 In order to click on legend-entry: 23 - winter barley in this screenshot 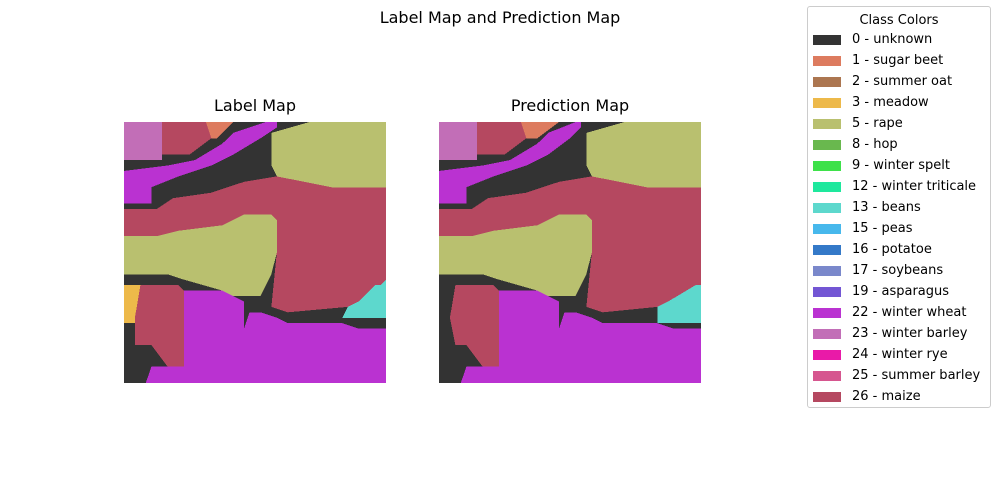, I will do `click(899, 333)`.